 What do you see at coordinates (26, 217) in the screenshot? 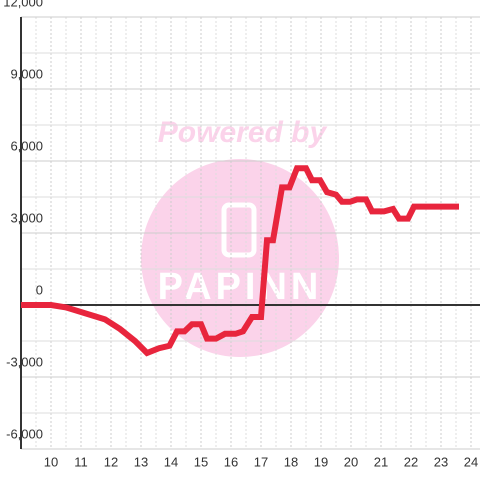
I see `y-tick-label: 3,000` at bounding box center [26, 217].